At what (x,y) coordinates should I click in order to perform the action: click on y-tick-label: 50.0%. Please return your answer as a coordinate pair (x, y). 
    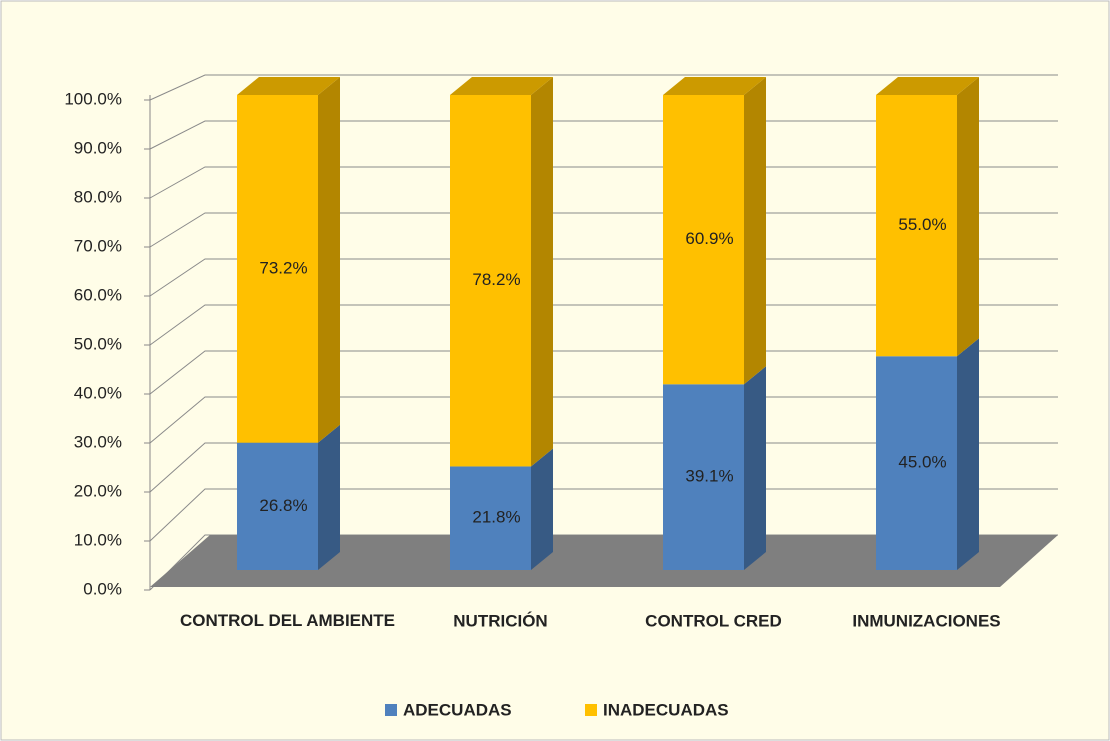
    Looking at the image, I should click on (98, 343).